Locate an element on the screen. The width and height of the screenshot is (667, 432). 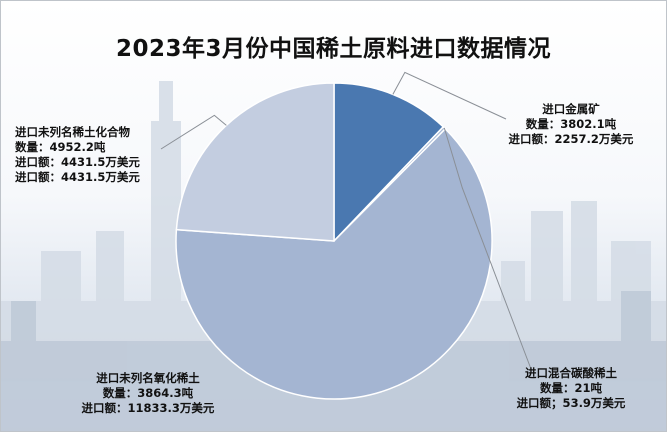
chart-title: 2023年3月份中国稀土原料进口数据情况 is located at coordinates (333, 49).